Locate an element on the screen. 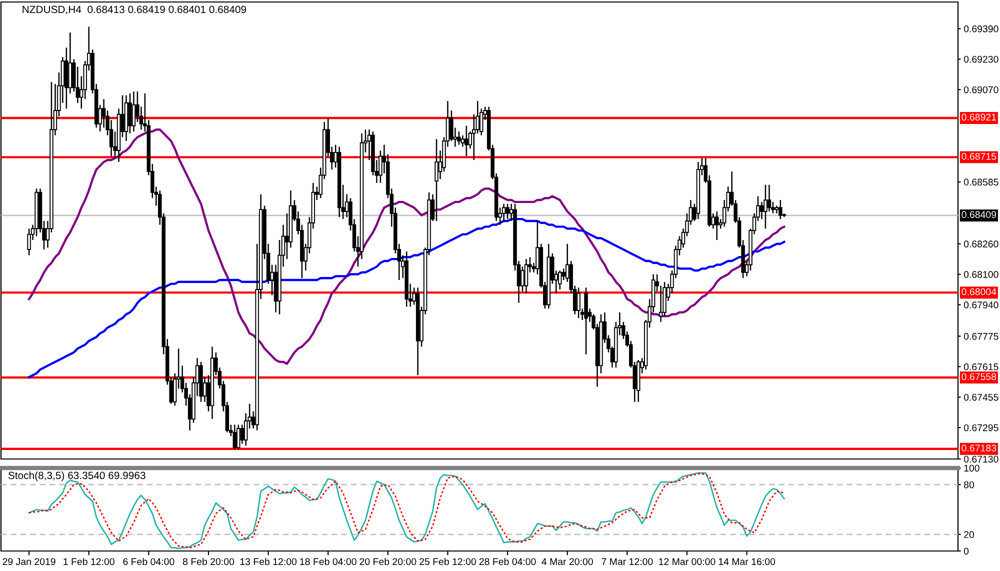 This screenshot has width=1000, height=571. x-tick-label: 4 Mar 20:00 is located at coordinates (567, 562).